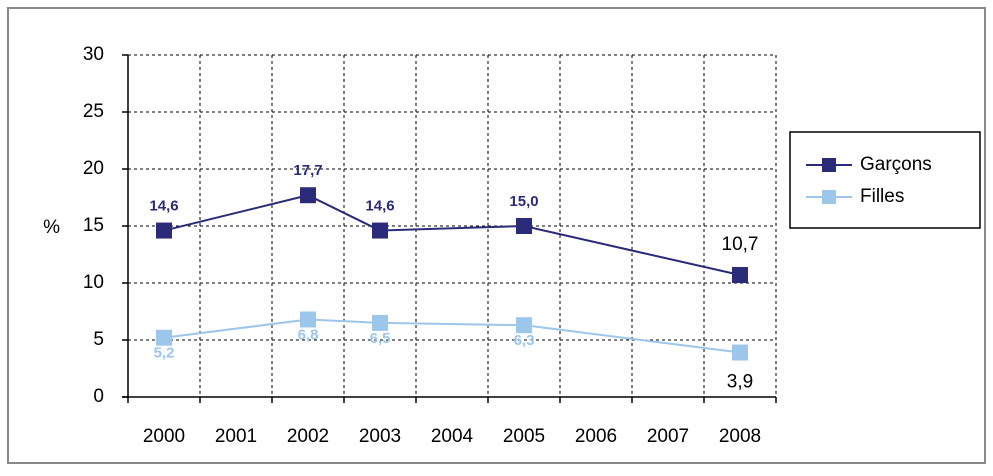 The height and width of the screenshot is (476, 993). What do you see at coordinates (164, 436) in the screenshot?
I see `x-tick-label: 2000` at bounding box center [164, 436].